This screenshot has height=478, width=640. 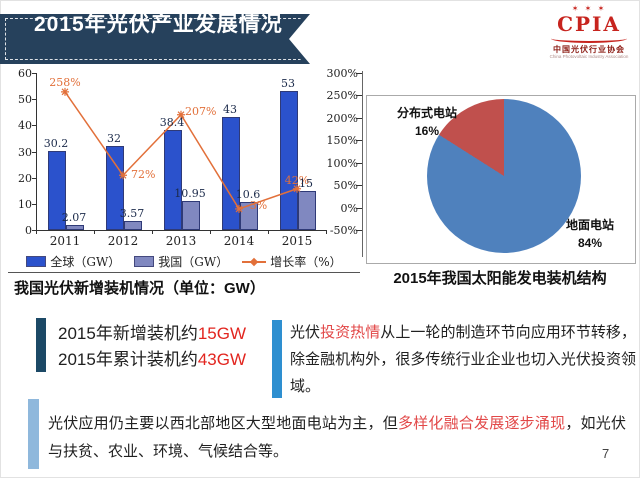 What do you see at coordinates (25, 178) in the screenshot?
I see `left-axis-tick-label: 20` at bounding box center [25, 178].